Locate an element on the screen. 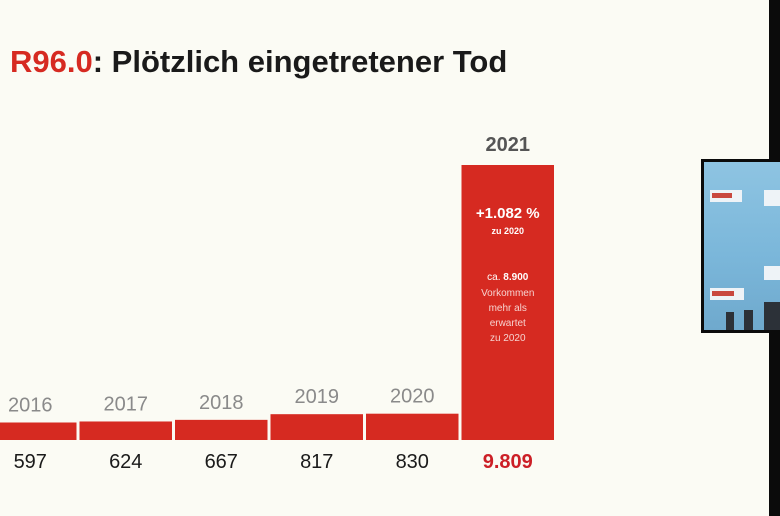 Image resolution: width=780 pixels, height=516 pixels. bar-2021 is located at coordinates (507, 302).